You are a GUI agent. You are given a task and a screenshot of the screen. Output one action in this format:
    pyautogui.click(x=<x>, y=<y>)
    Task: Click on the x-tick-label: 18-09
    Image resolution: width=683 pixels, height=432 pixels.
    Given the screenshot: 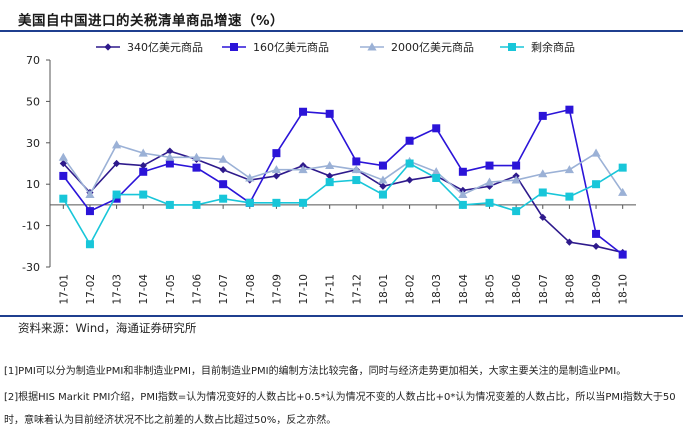 What is the action you would take?
    pyautogui.click(x=597, y=289)
    